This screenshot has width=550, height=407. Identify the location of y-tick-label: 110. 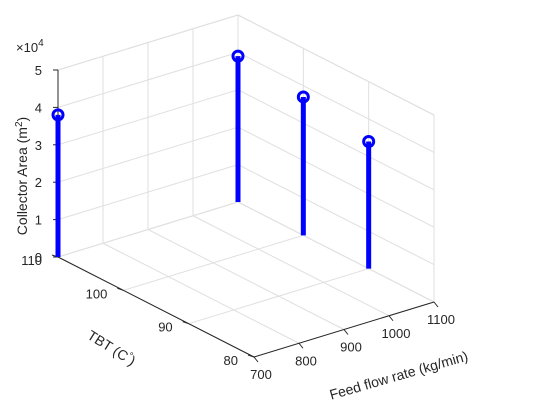
(31, 260).